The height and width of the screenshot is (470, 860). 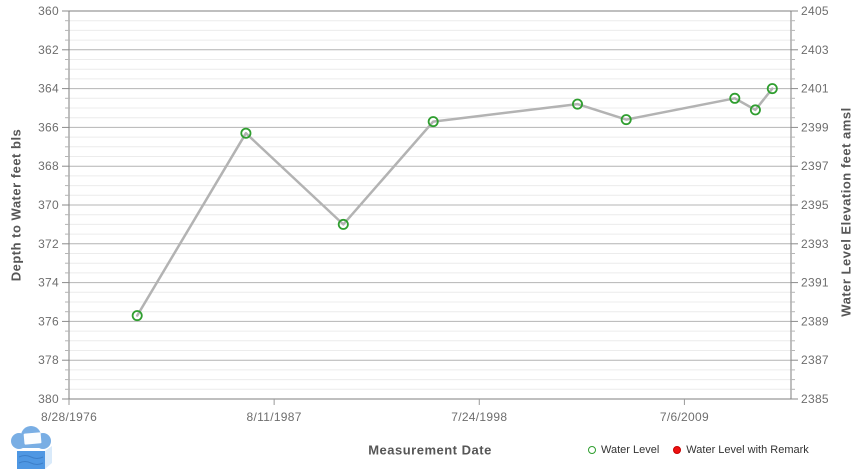 I want to click on elevation-tick-label: 2391, so click(x=815, y=283).